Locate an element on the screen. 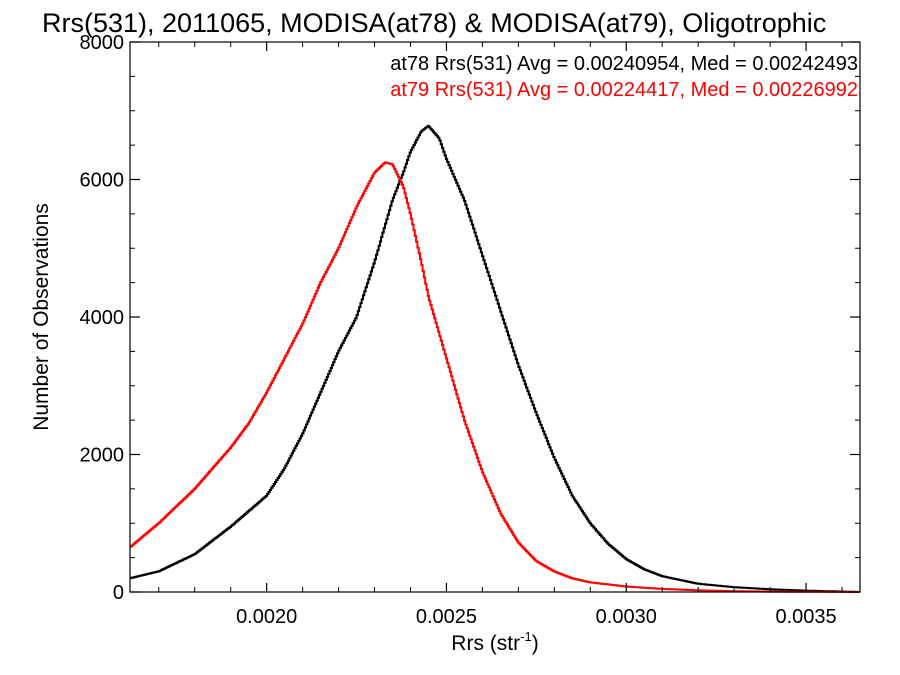 This screenshot has height=675, width=900. x-axis-label: Rrs (str-1) is located at coordinates (494, 642).